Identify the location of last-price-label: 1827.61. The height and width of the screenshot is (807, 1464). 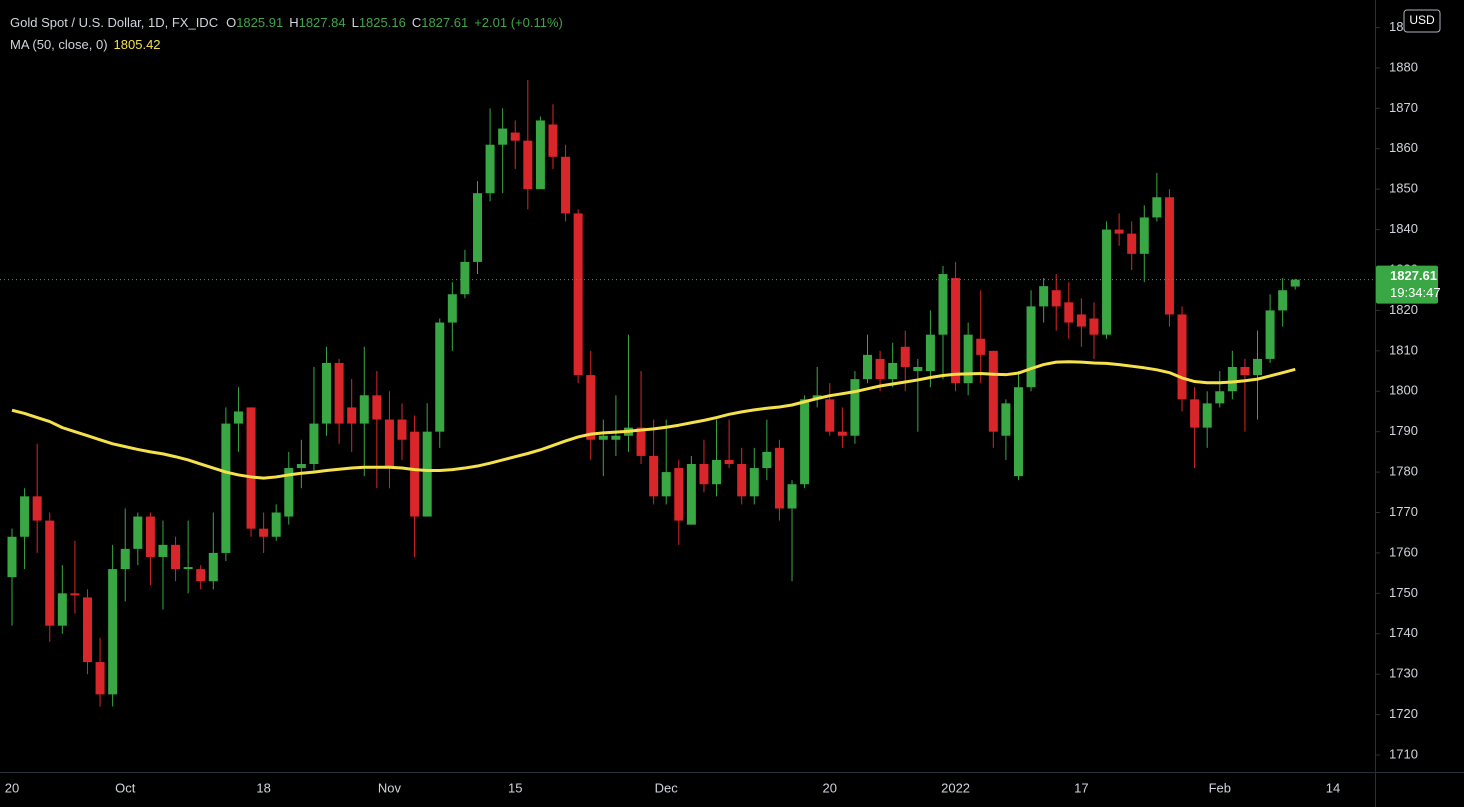
(1413, 275).